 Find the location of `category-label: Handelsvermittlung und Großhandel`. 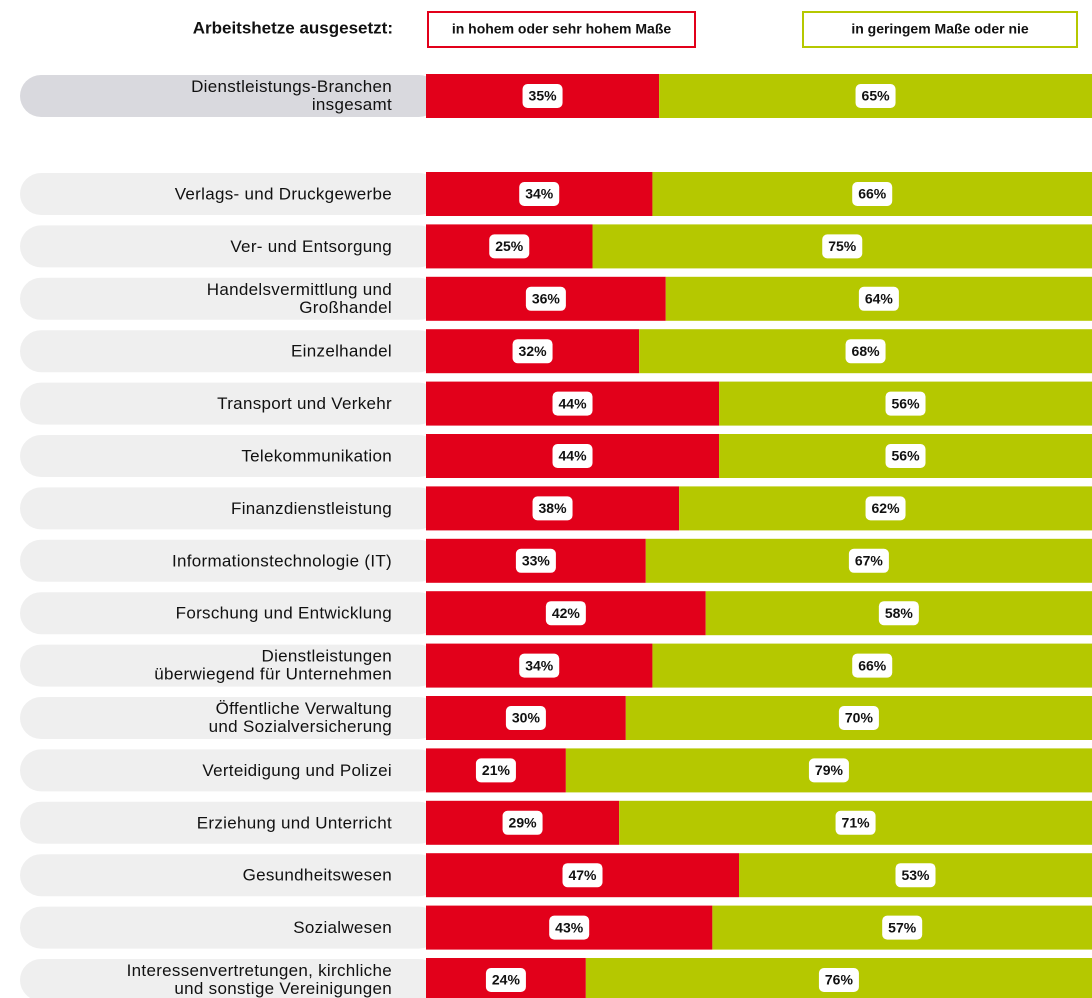

category-label: Handelsvermittlung und Großhandel is located at coordinates (299, 298).